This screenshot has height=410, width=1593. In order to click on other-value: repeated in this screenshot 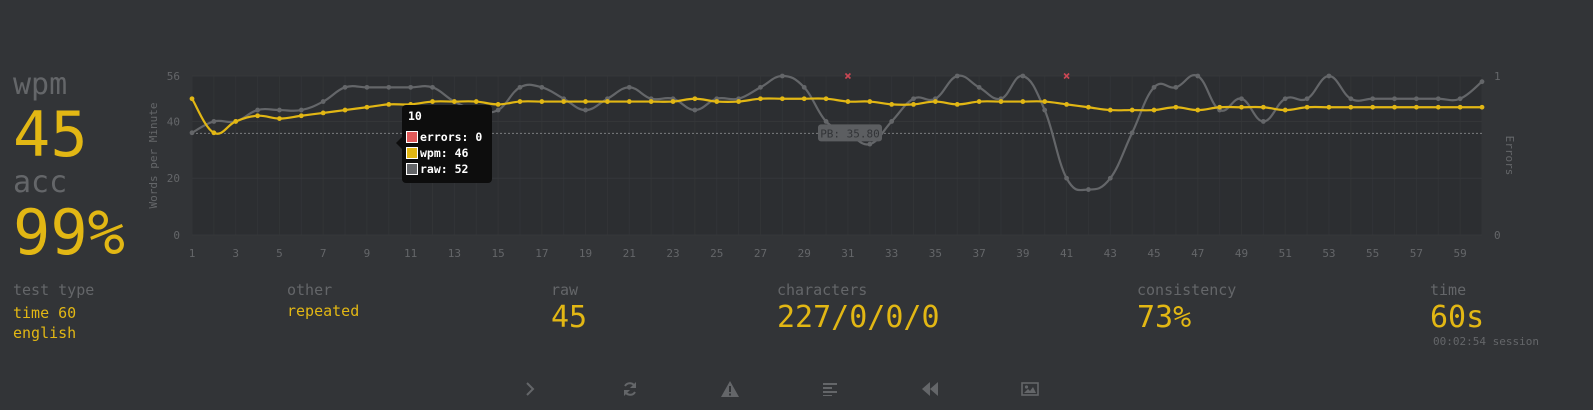, I will do `click(323, 311)`.